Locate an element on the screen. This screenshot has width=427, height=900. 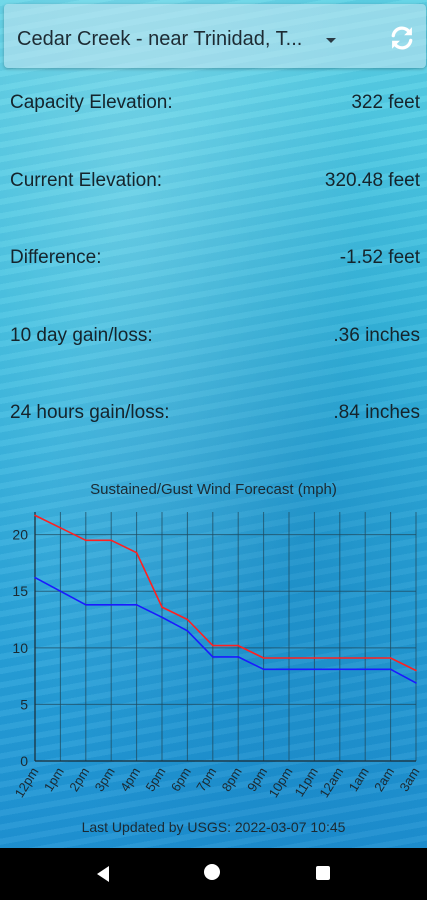
stat-label: Current Elevation: is located at coordinates (86, 180).